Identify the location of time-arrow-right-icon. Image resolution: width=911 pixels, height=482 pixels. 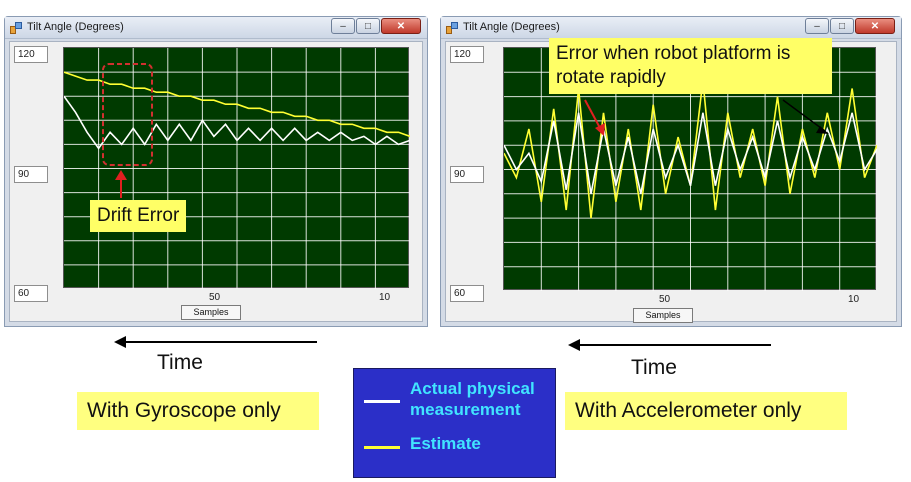
(574, 345).